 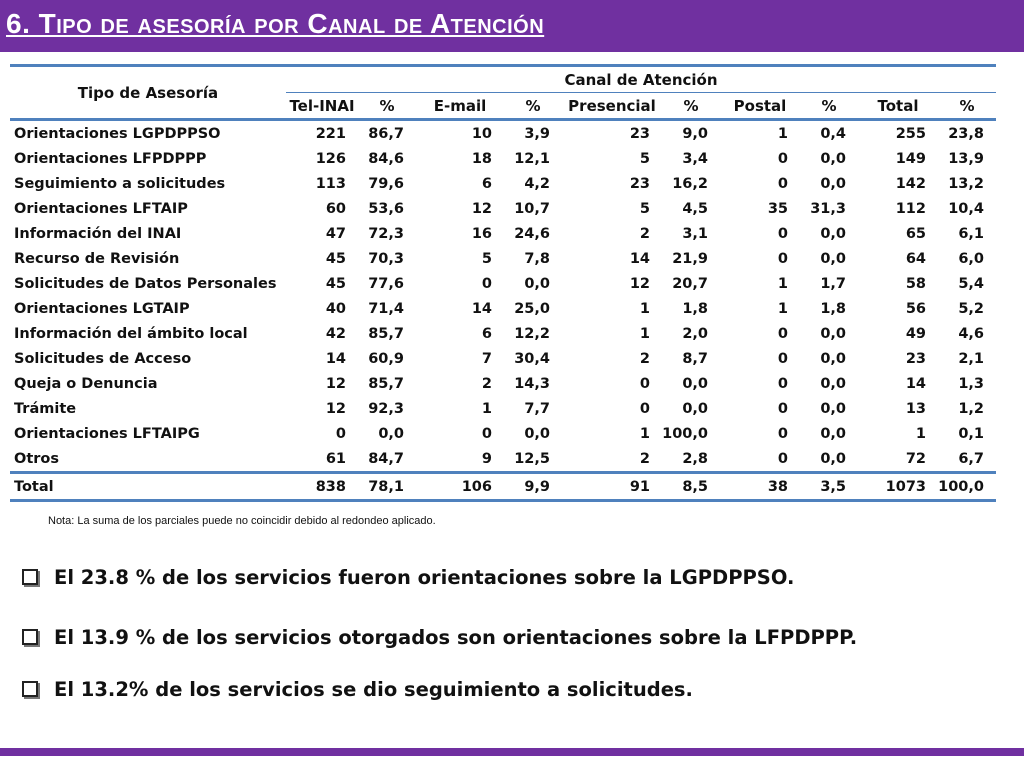 What do you see at coordinates (910, 158) in the screenshot?
I see `table-cell: 149` at bounding box center [910, 158].